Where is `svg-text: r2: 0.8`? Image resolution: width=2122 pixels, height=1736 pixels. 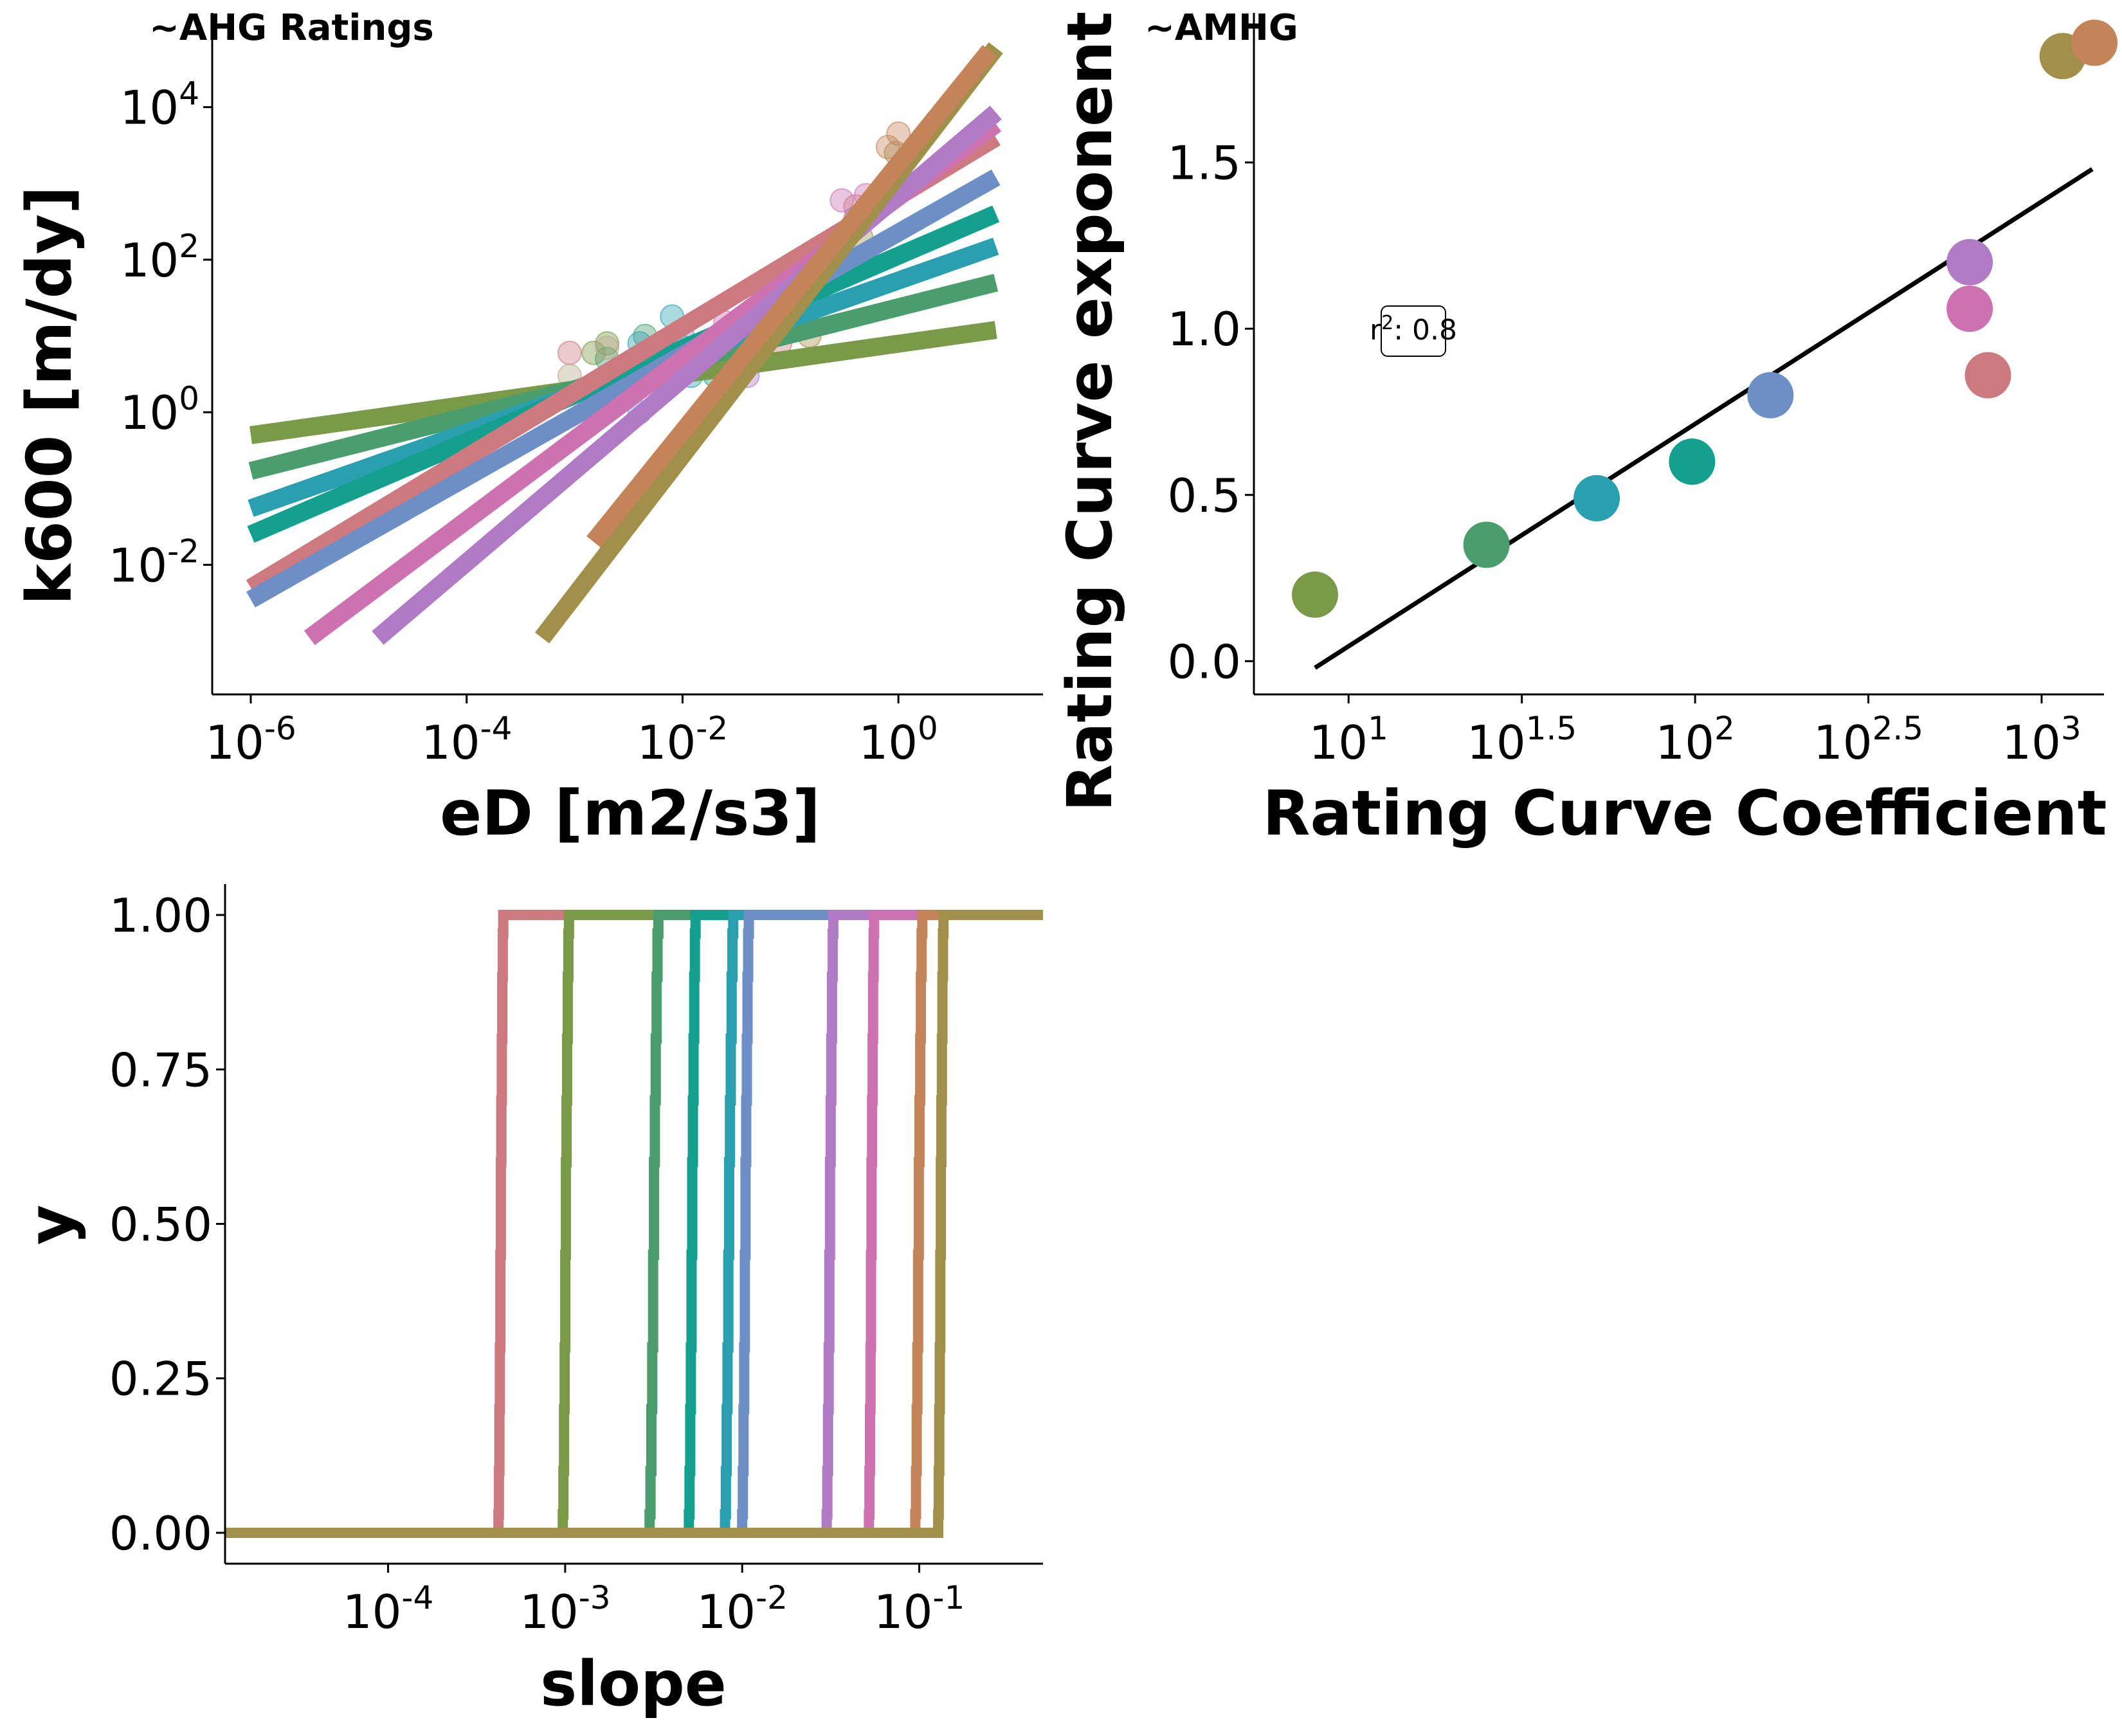 svg-text: r2: 0.8 is located at coordinates (1413, 329).